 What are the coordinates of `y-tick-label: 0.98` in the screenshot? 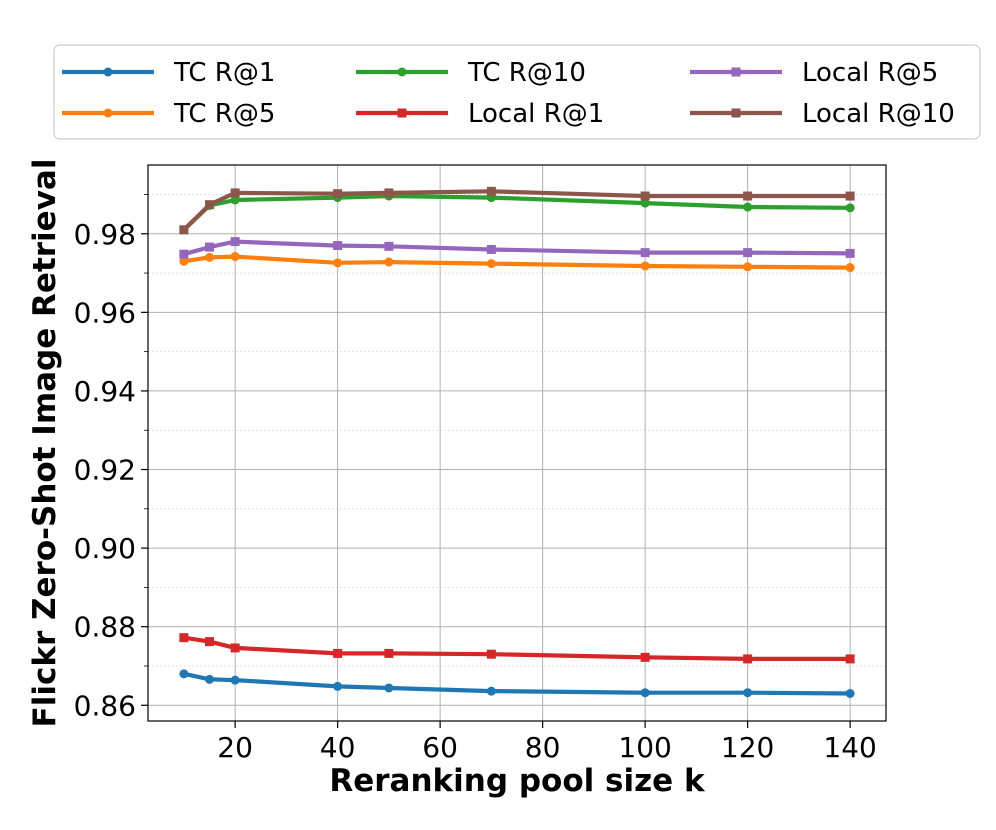 It's located at (105, 234).